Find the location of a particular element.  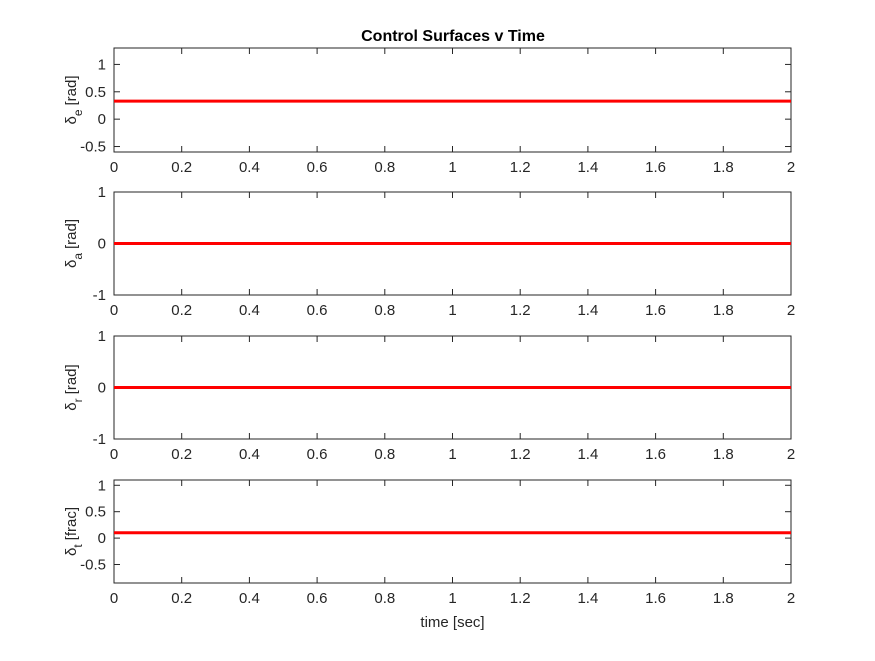

y-axis-label: δe [rad] is located at coordinates (74, 99).